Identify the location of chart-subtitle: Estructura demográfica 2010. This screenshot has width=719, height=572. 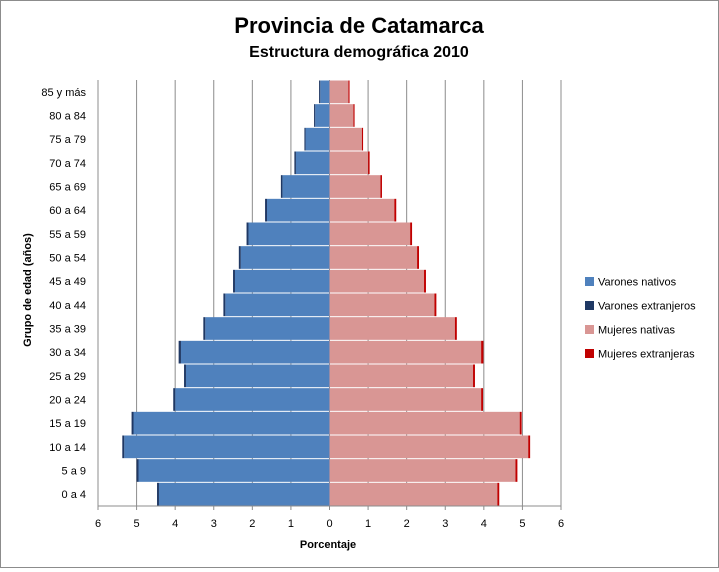
(359, 52).